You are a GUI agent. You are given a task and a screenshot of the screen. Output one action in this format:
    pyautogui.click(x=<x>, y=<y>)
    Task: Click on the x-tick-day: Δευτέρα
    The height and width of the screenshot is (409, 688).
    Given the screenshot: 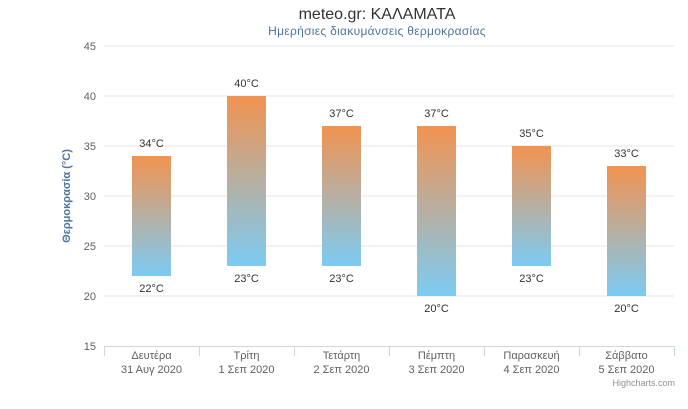 What is the action you would take?
    pyautogui.click(x=151, y=356)
    